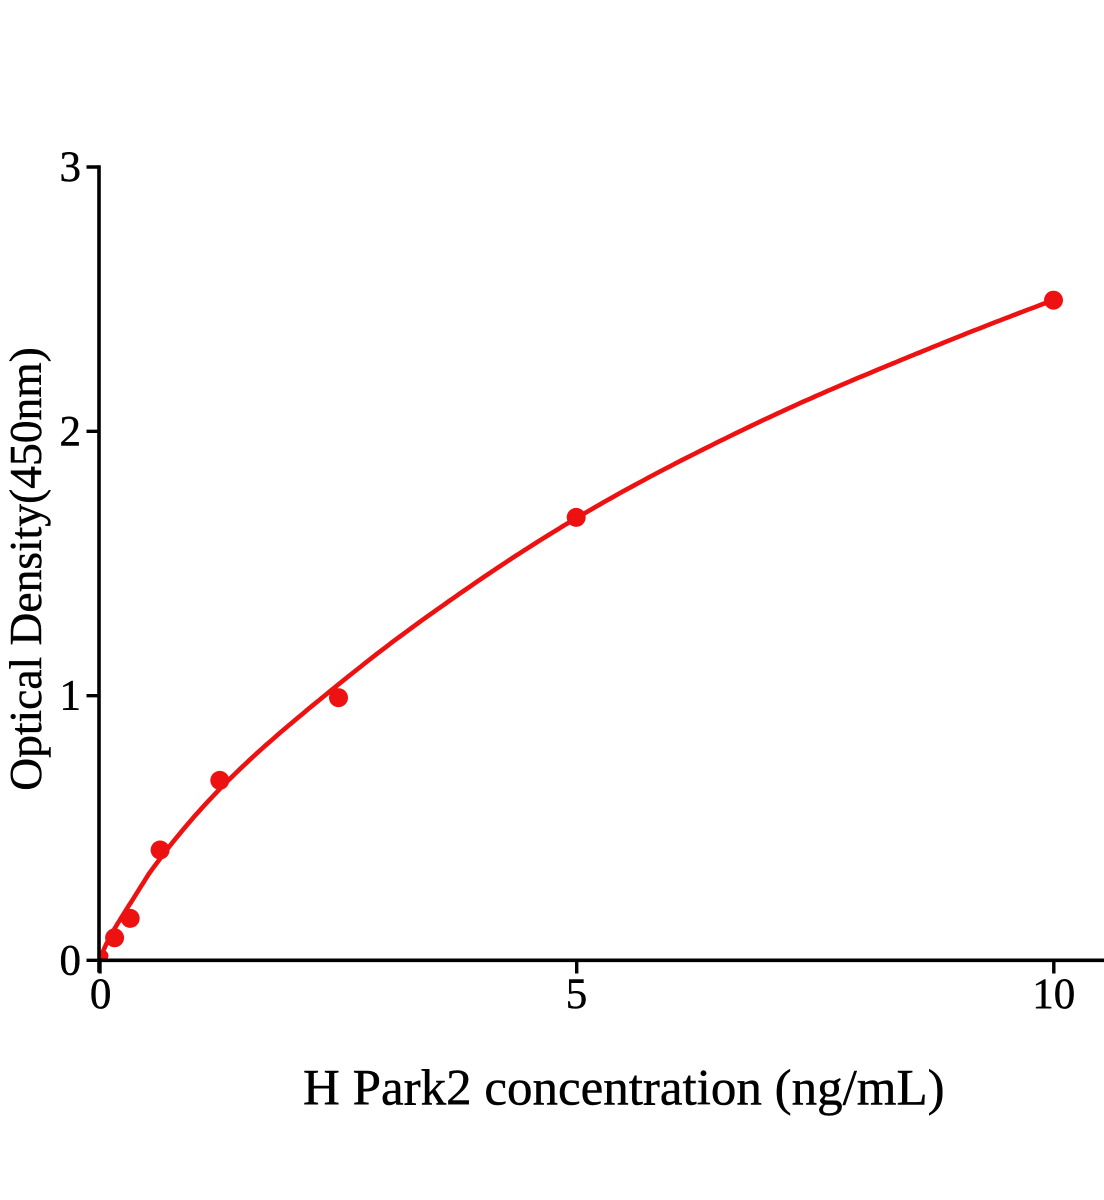 The image size is (1104, 1200). Describe the element at coordinates (577, 994) in the screenshot. I see `svg-text: 5` at that location.